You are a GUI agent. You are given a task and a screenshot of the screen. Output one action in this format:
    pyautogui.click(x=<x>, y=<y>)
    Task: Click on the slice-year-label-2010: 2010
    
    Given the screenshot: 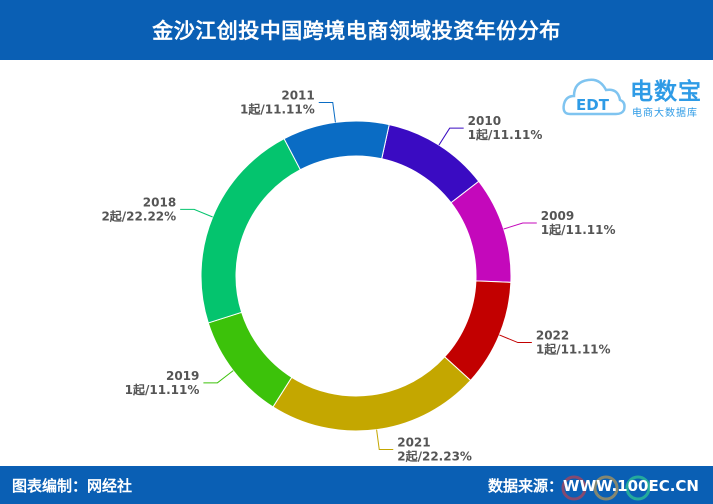 What is the action you would take?
    pyautogui.click(x=484, y=121)
    